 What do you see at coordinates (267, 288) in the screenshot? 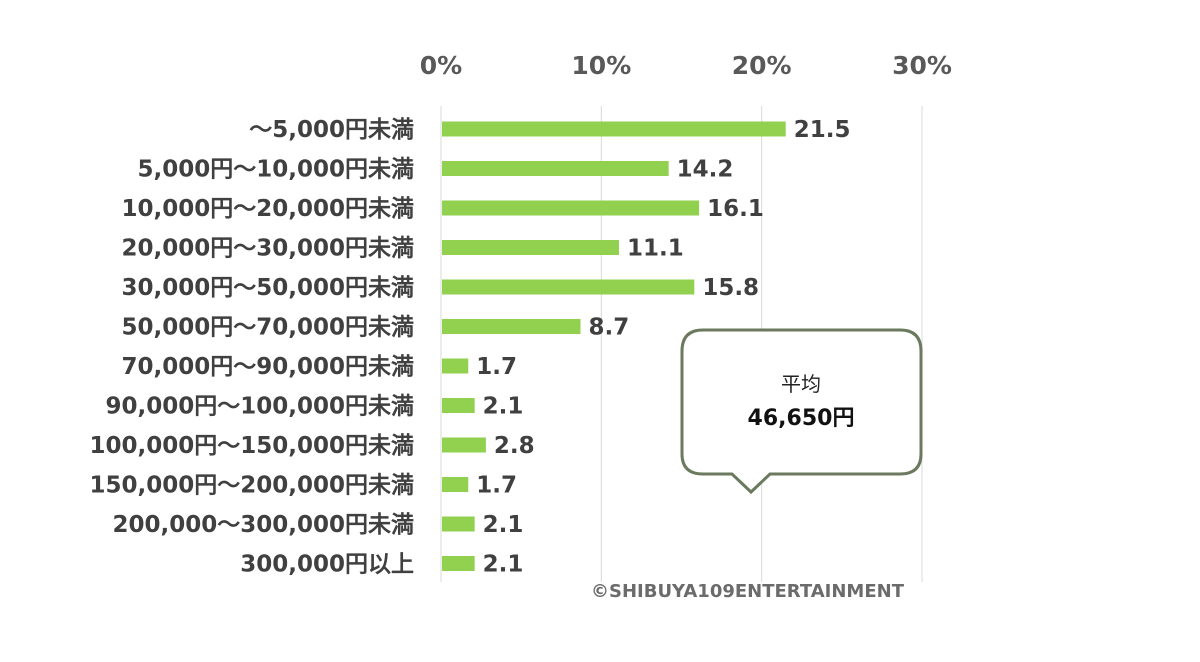
I see `category-label: 30,000円～50,000円未満` at bounding box center [267, 288].